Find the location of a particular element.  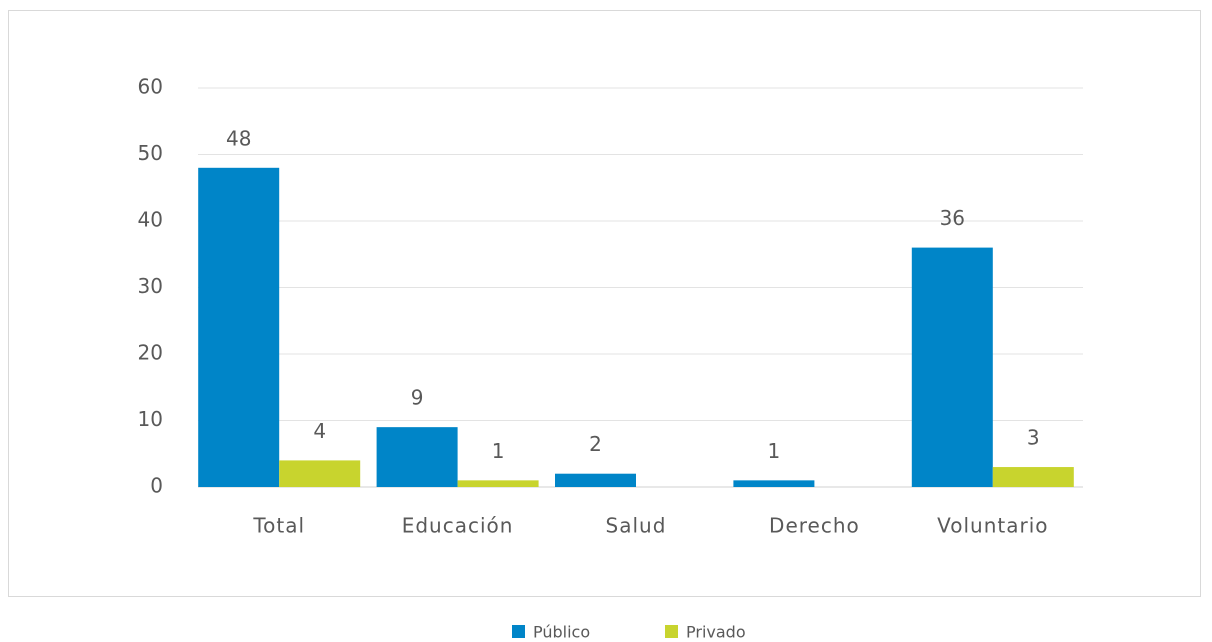

x-tick-label: Voluntario is located at coordinates (992, 526).